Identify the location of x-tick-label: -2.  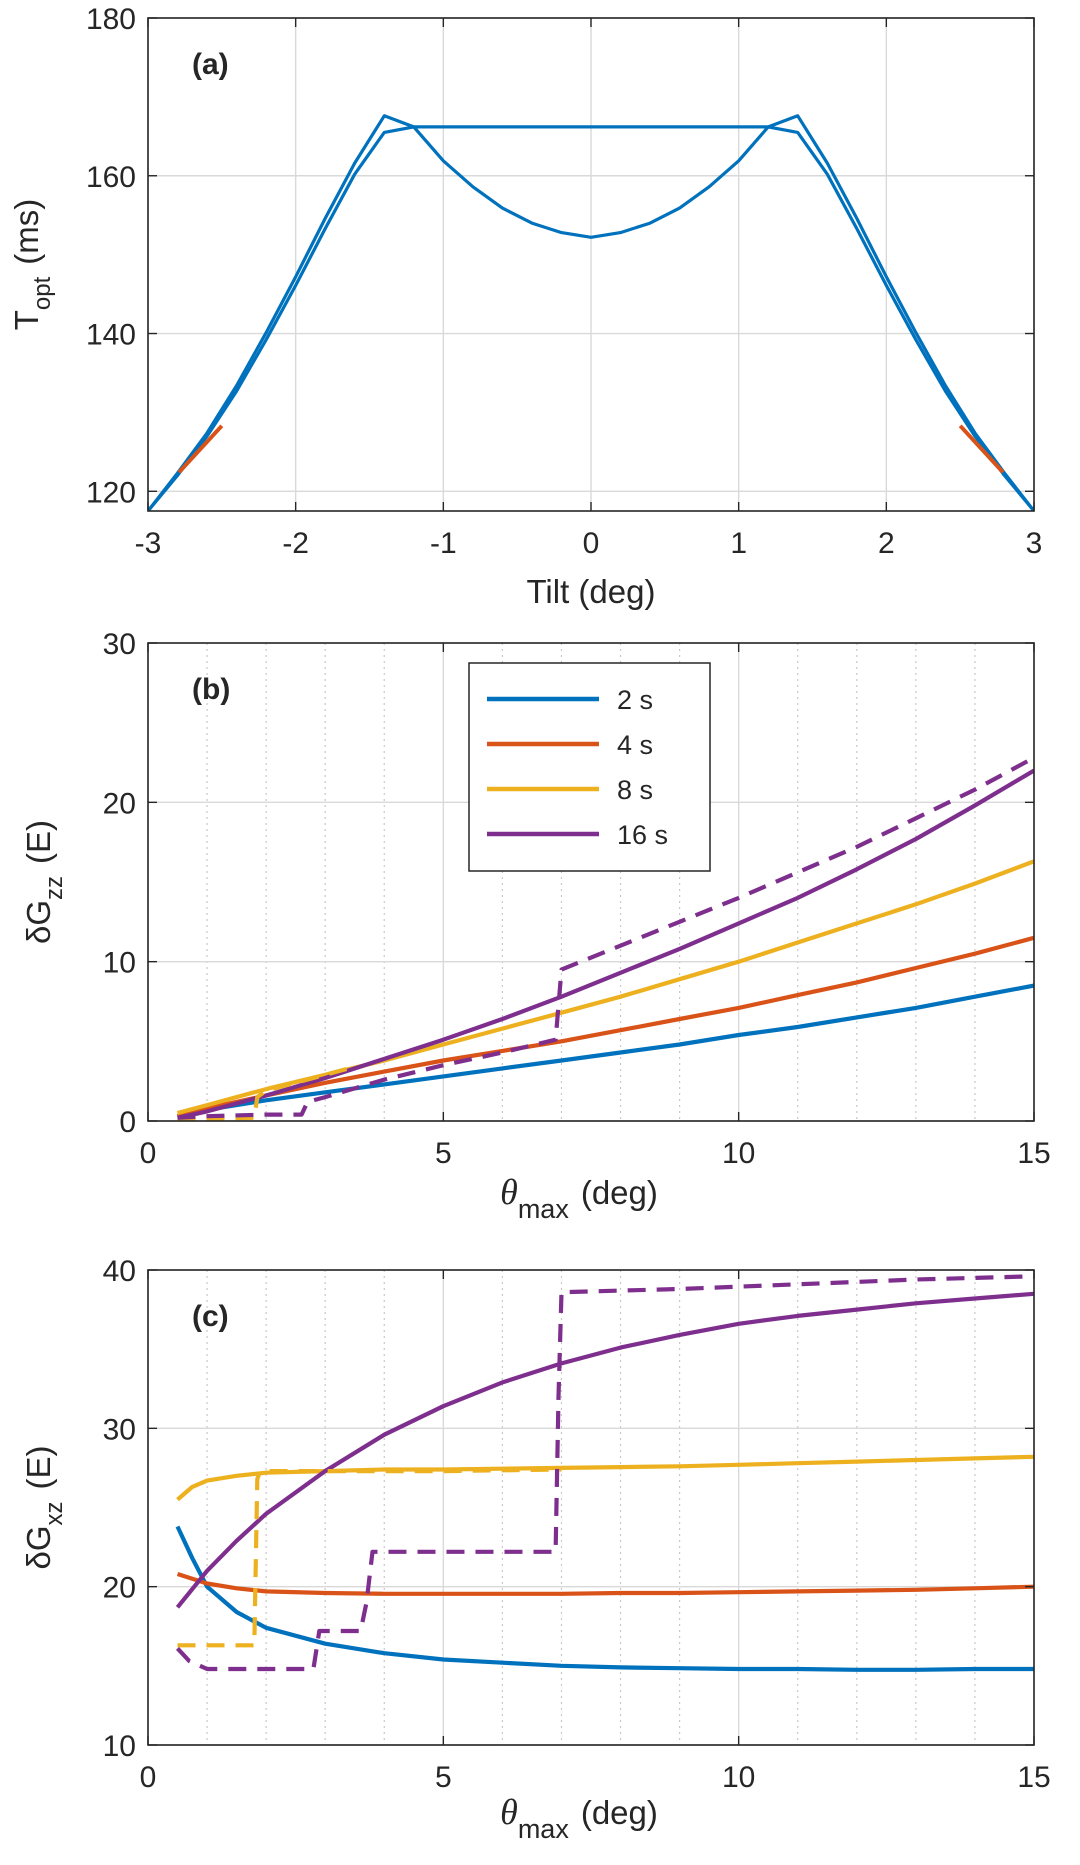
(295, 543).